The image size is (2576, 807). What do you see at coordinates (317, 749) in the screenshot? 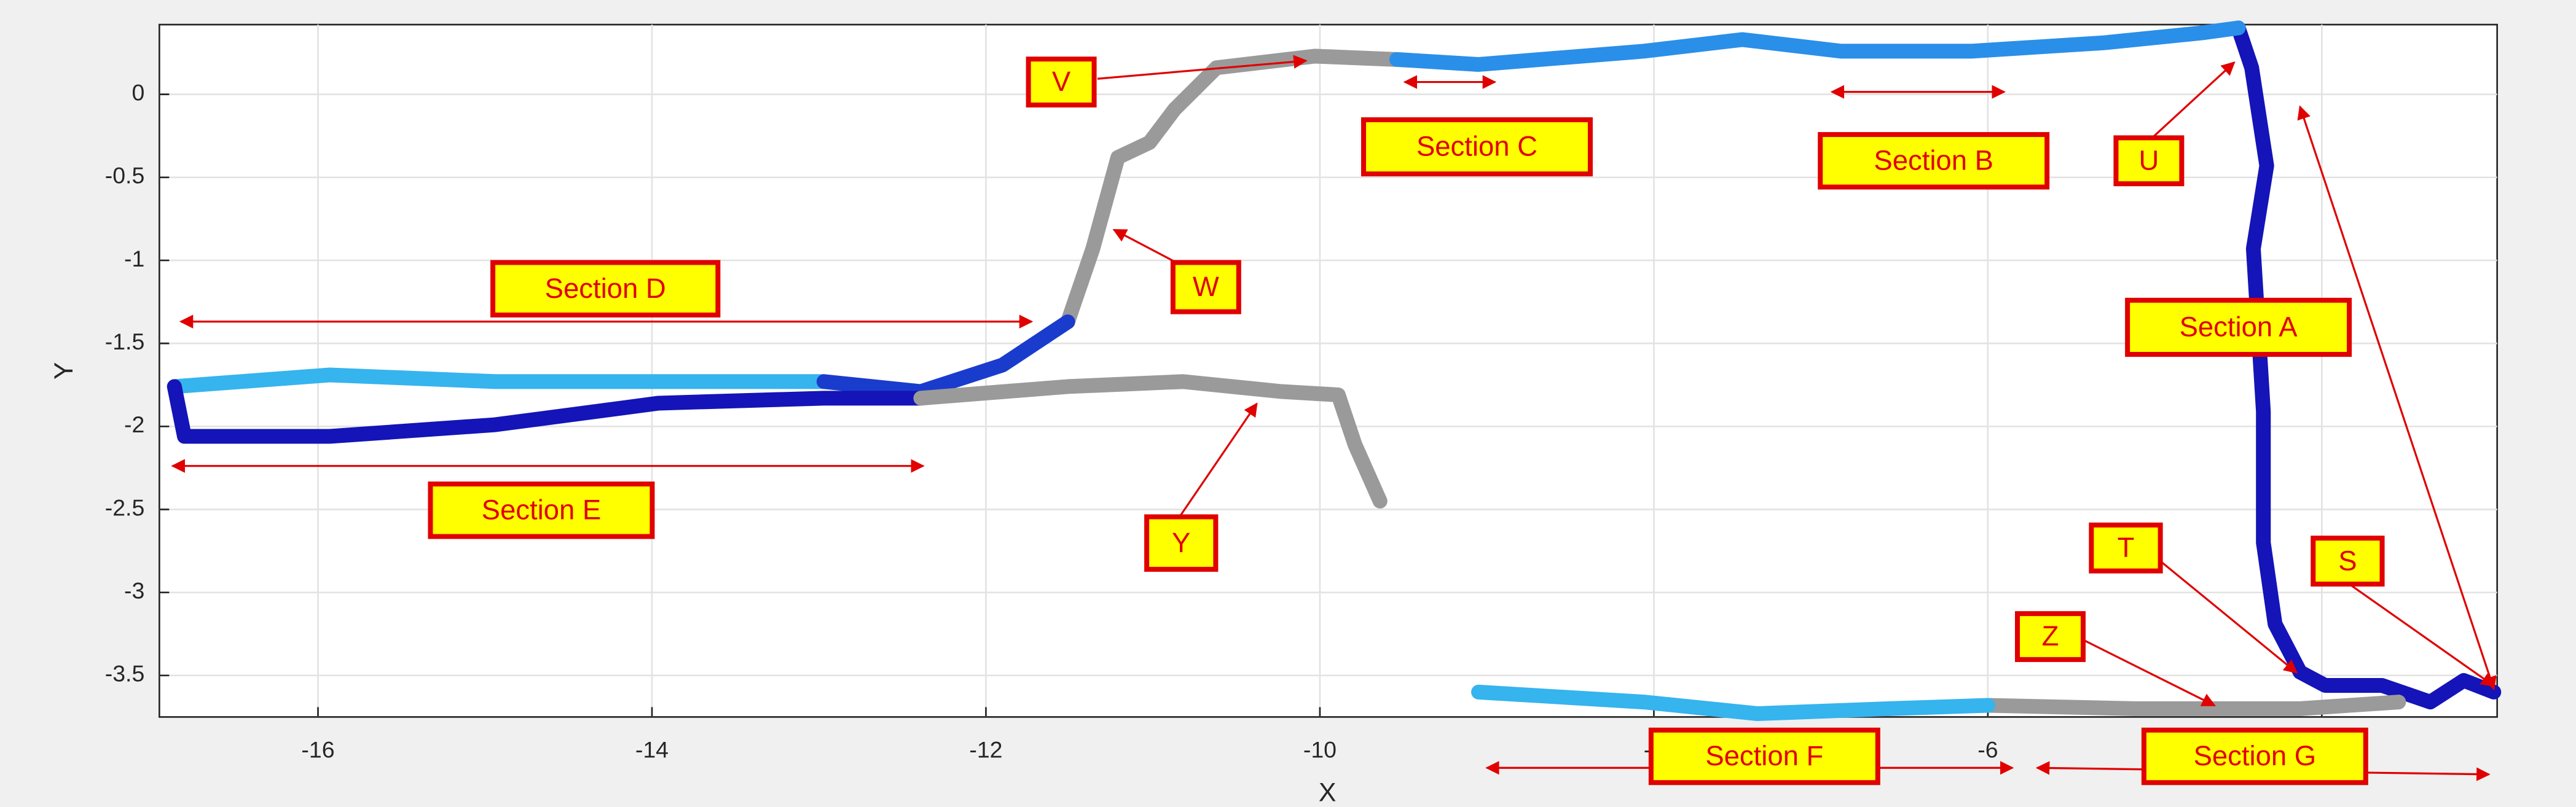
I see `x-tick-label: -16` at bounding box center [317, 749].